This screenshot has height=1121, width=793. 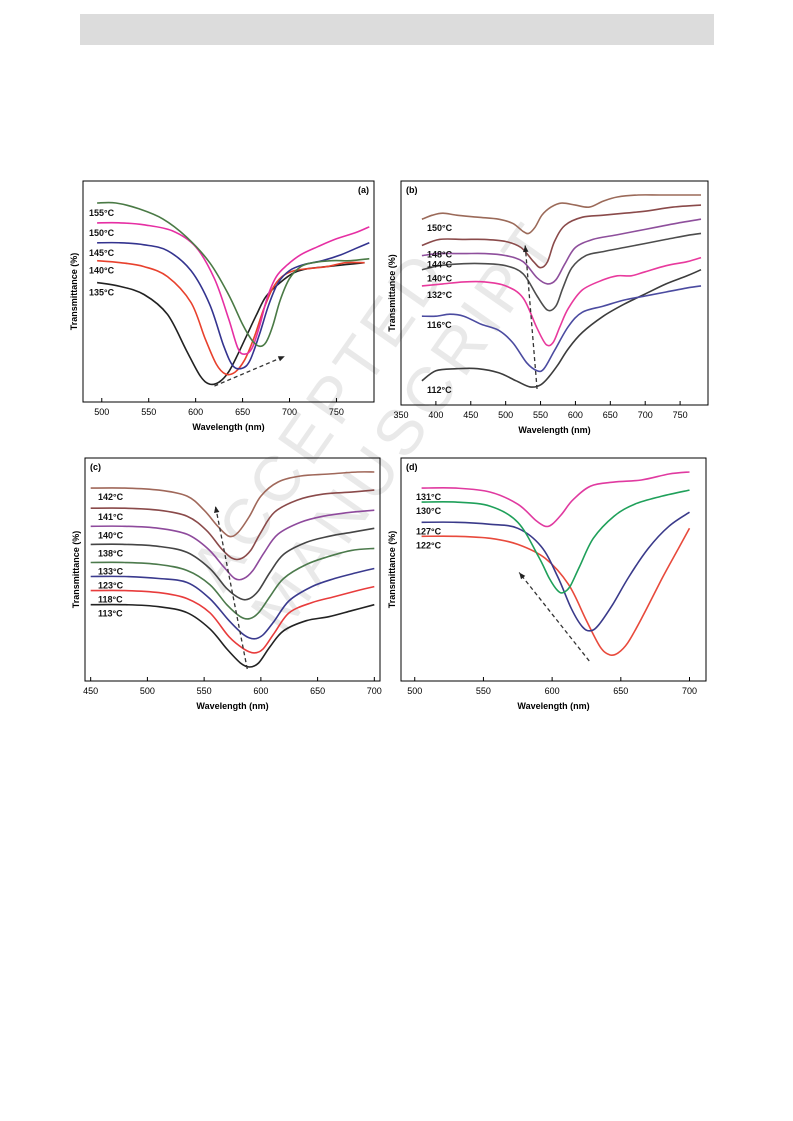 I want to click on panel-label: (b), so click(x=412, y=190).